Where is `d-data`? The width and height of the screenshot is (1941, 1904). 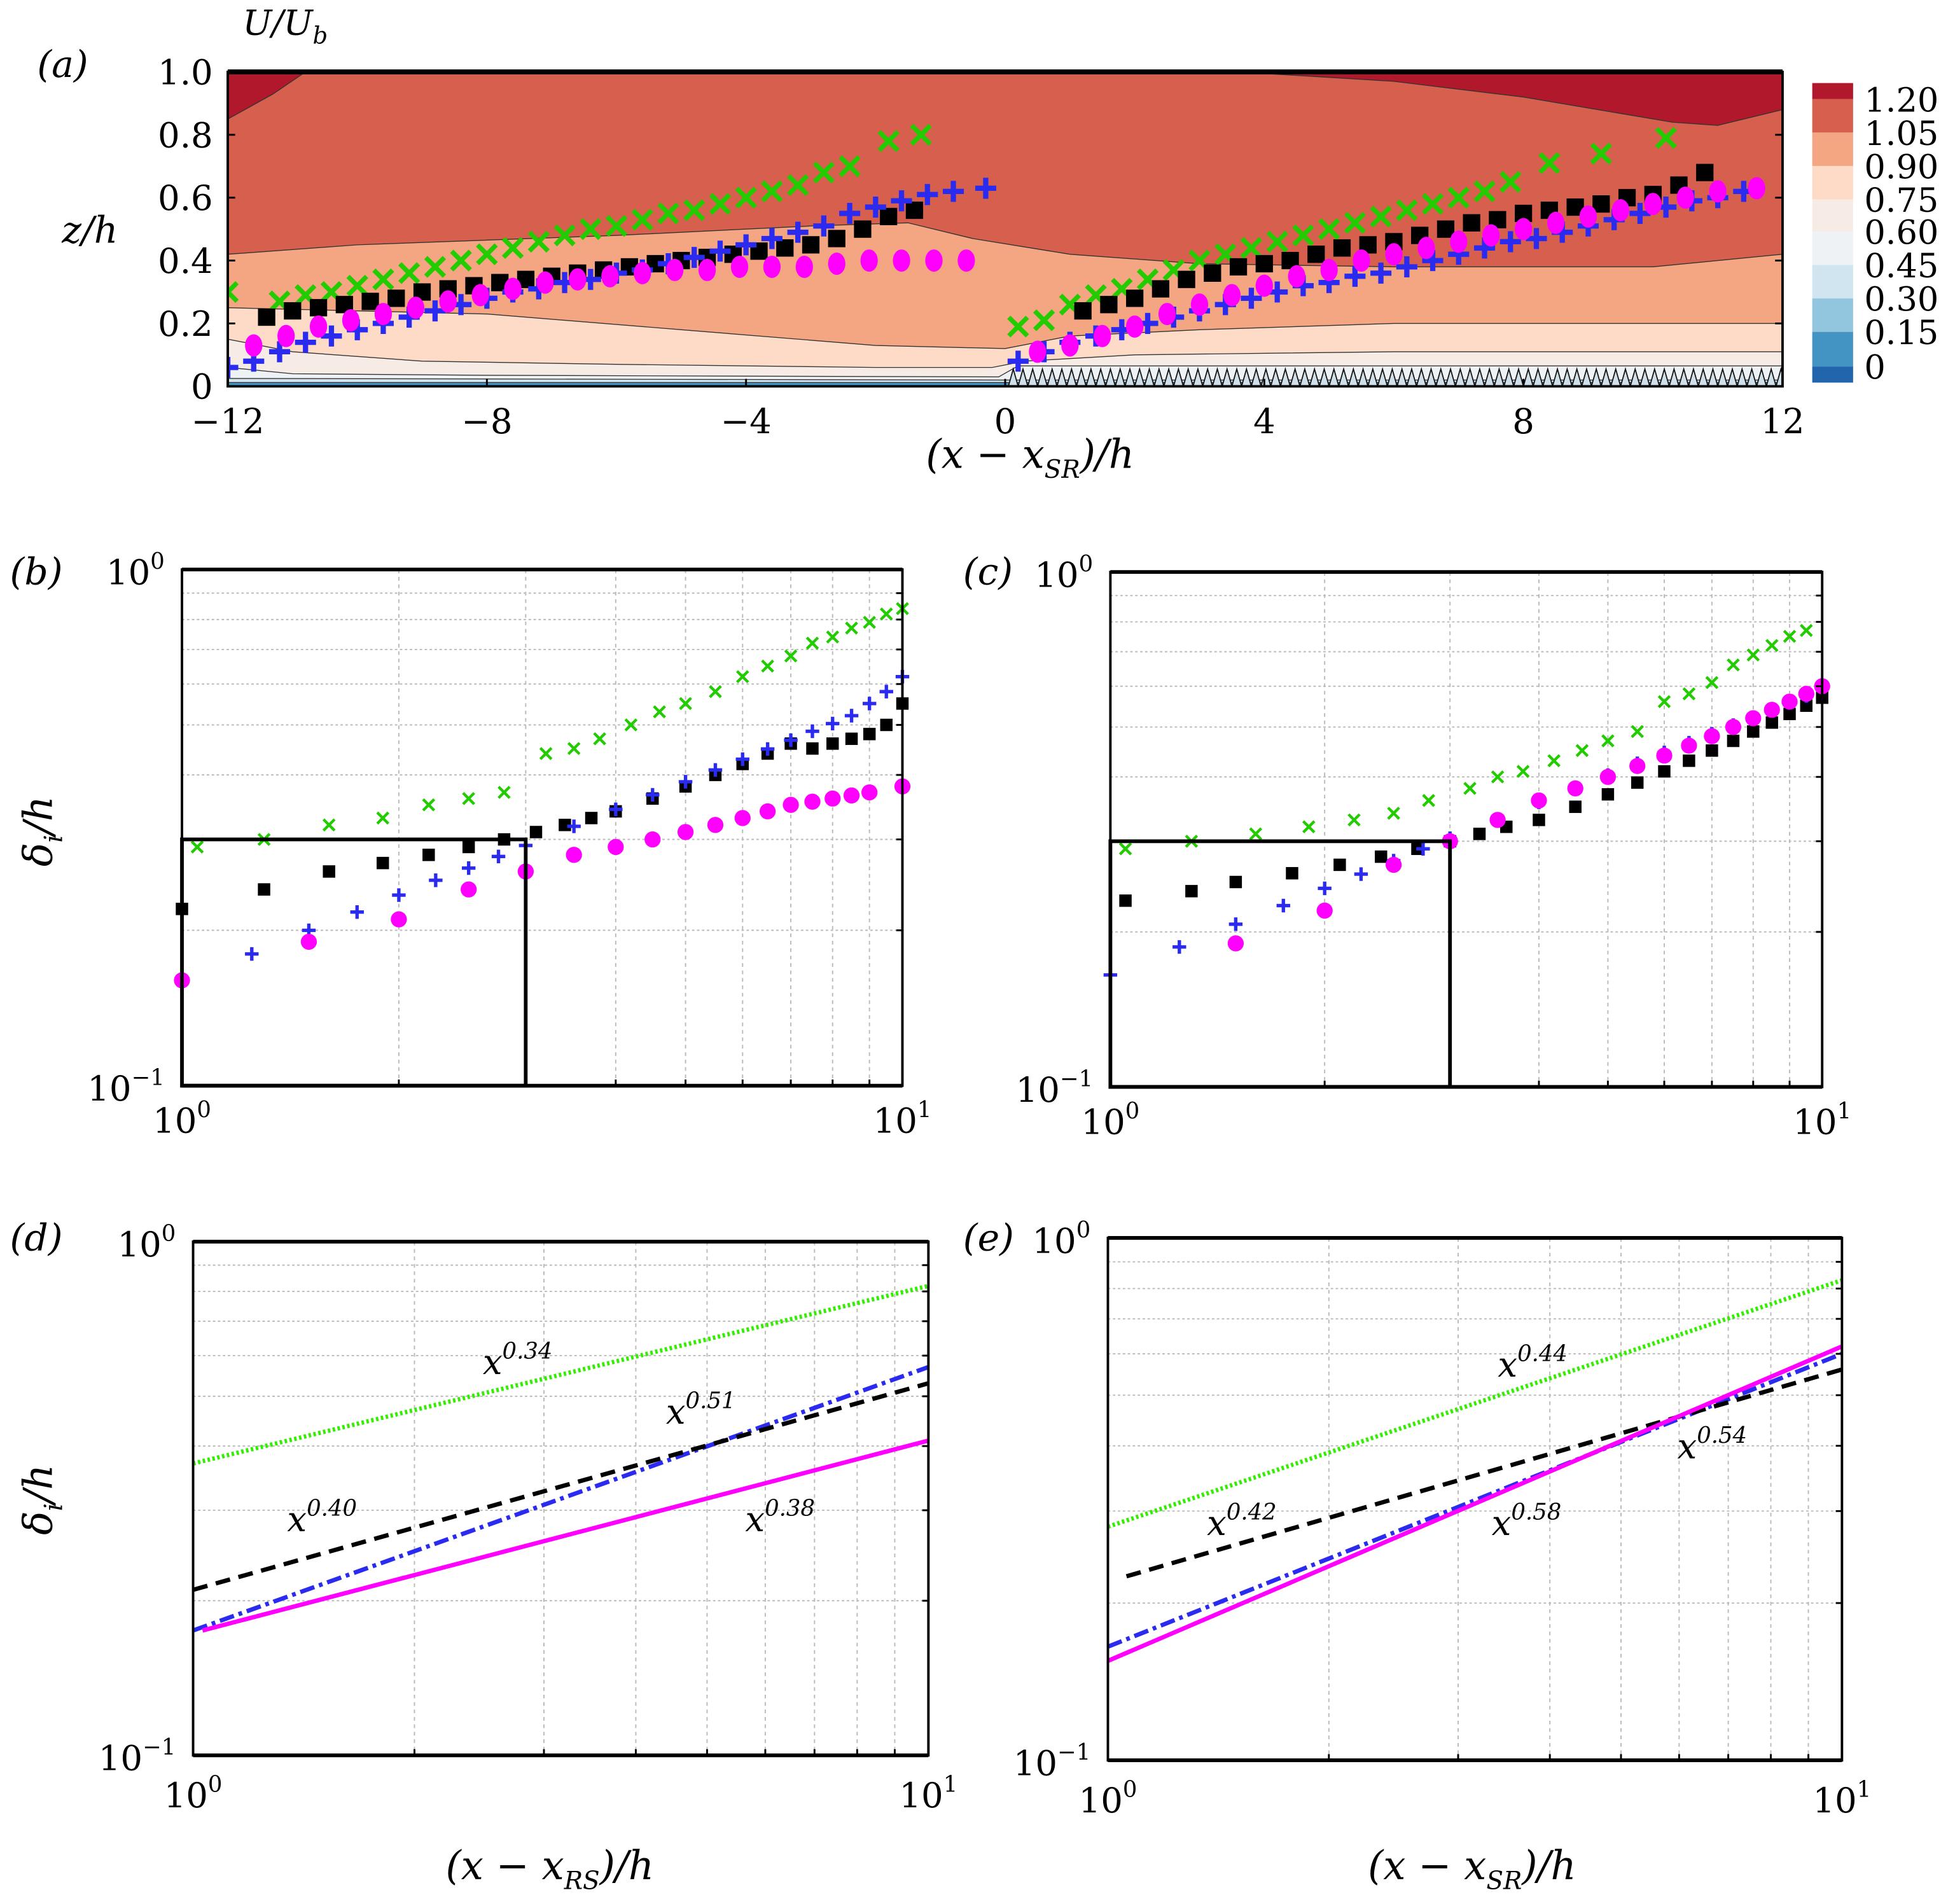 d-data is located at coordinates (560, 1458).